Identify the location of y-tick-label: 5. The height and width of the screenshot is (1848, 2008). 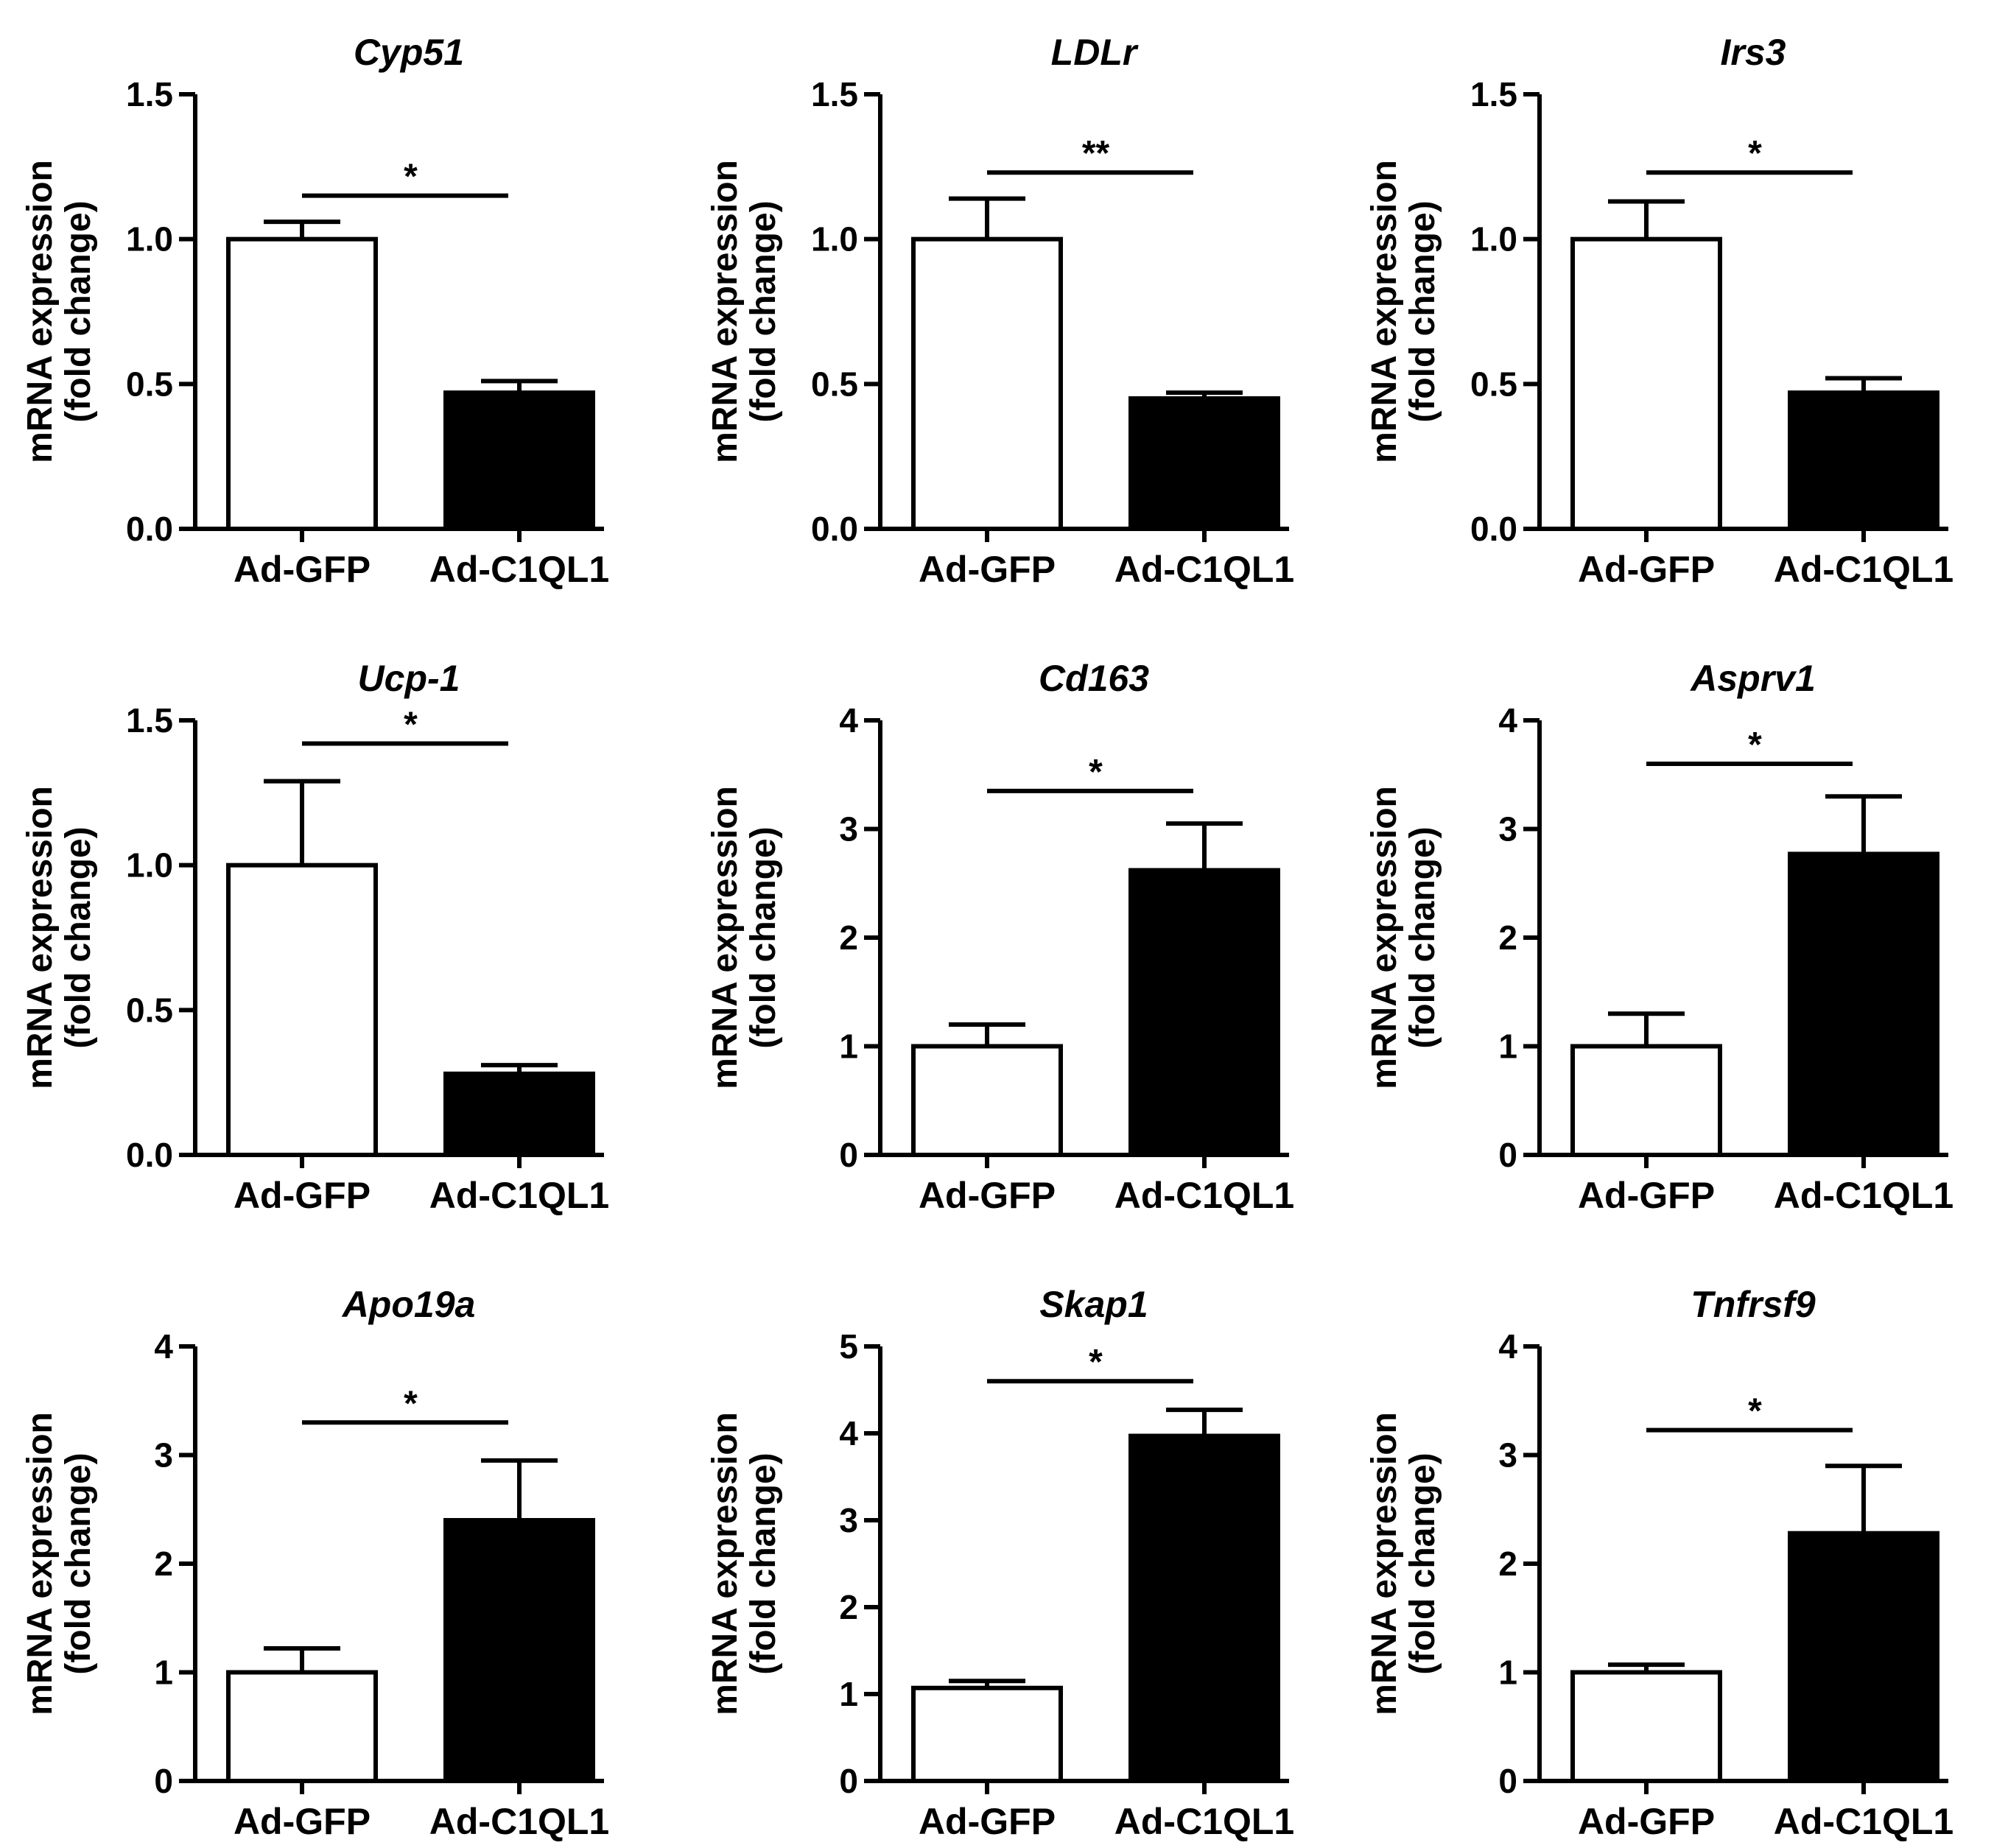
(848, 1346).